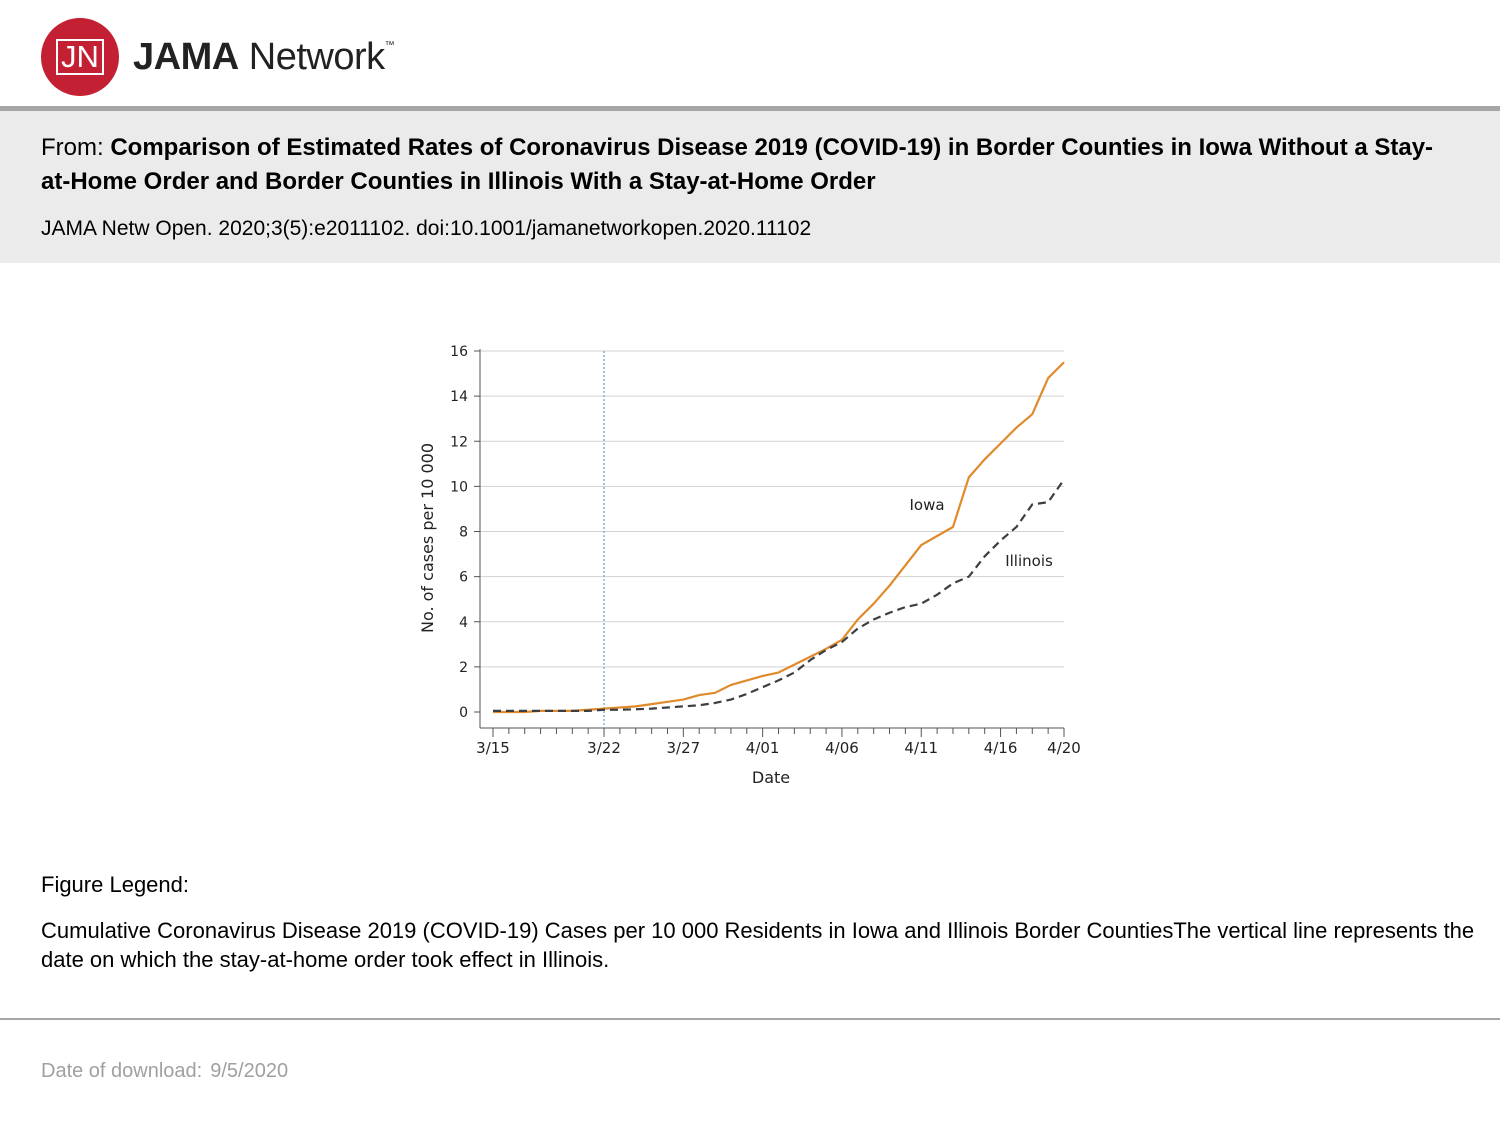 The image size is (1500, 1125). I want to click on download-label: Date of download:, so click(122, 1071).